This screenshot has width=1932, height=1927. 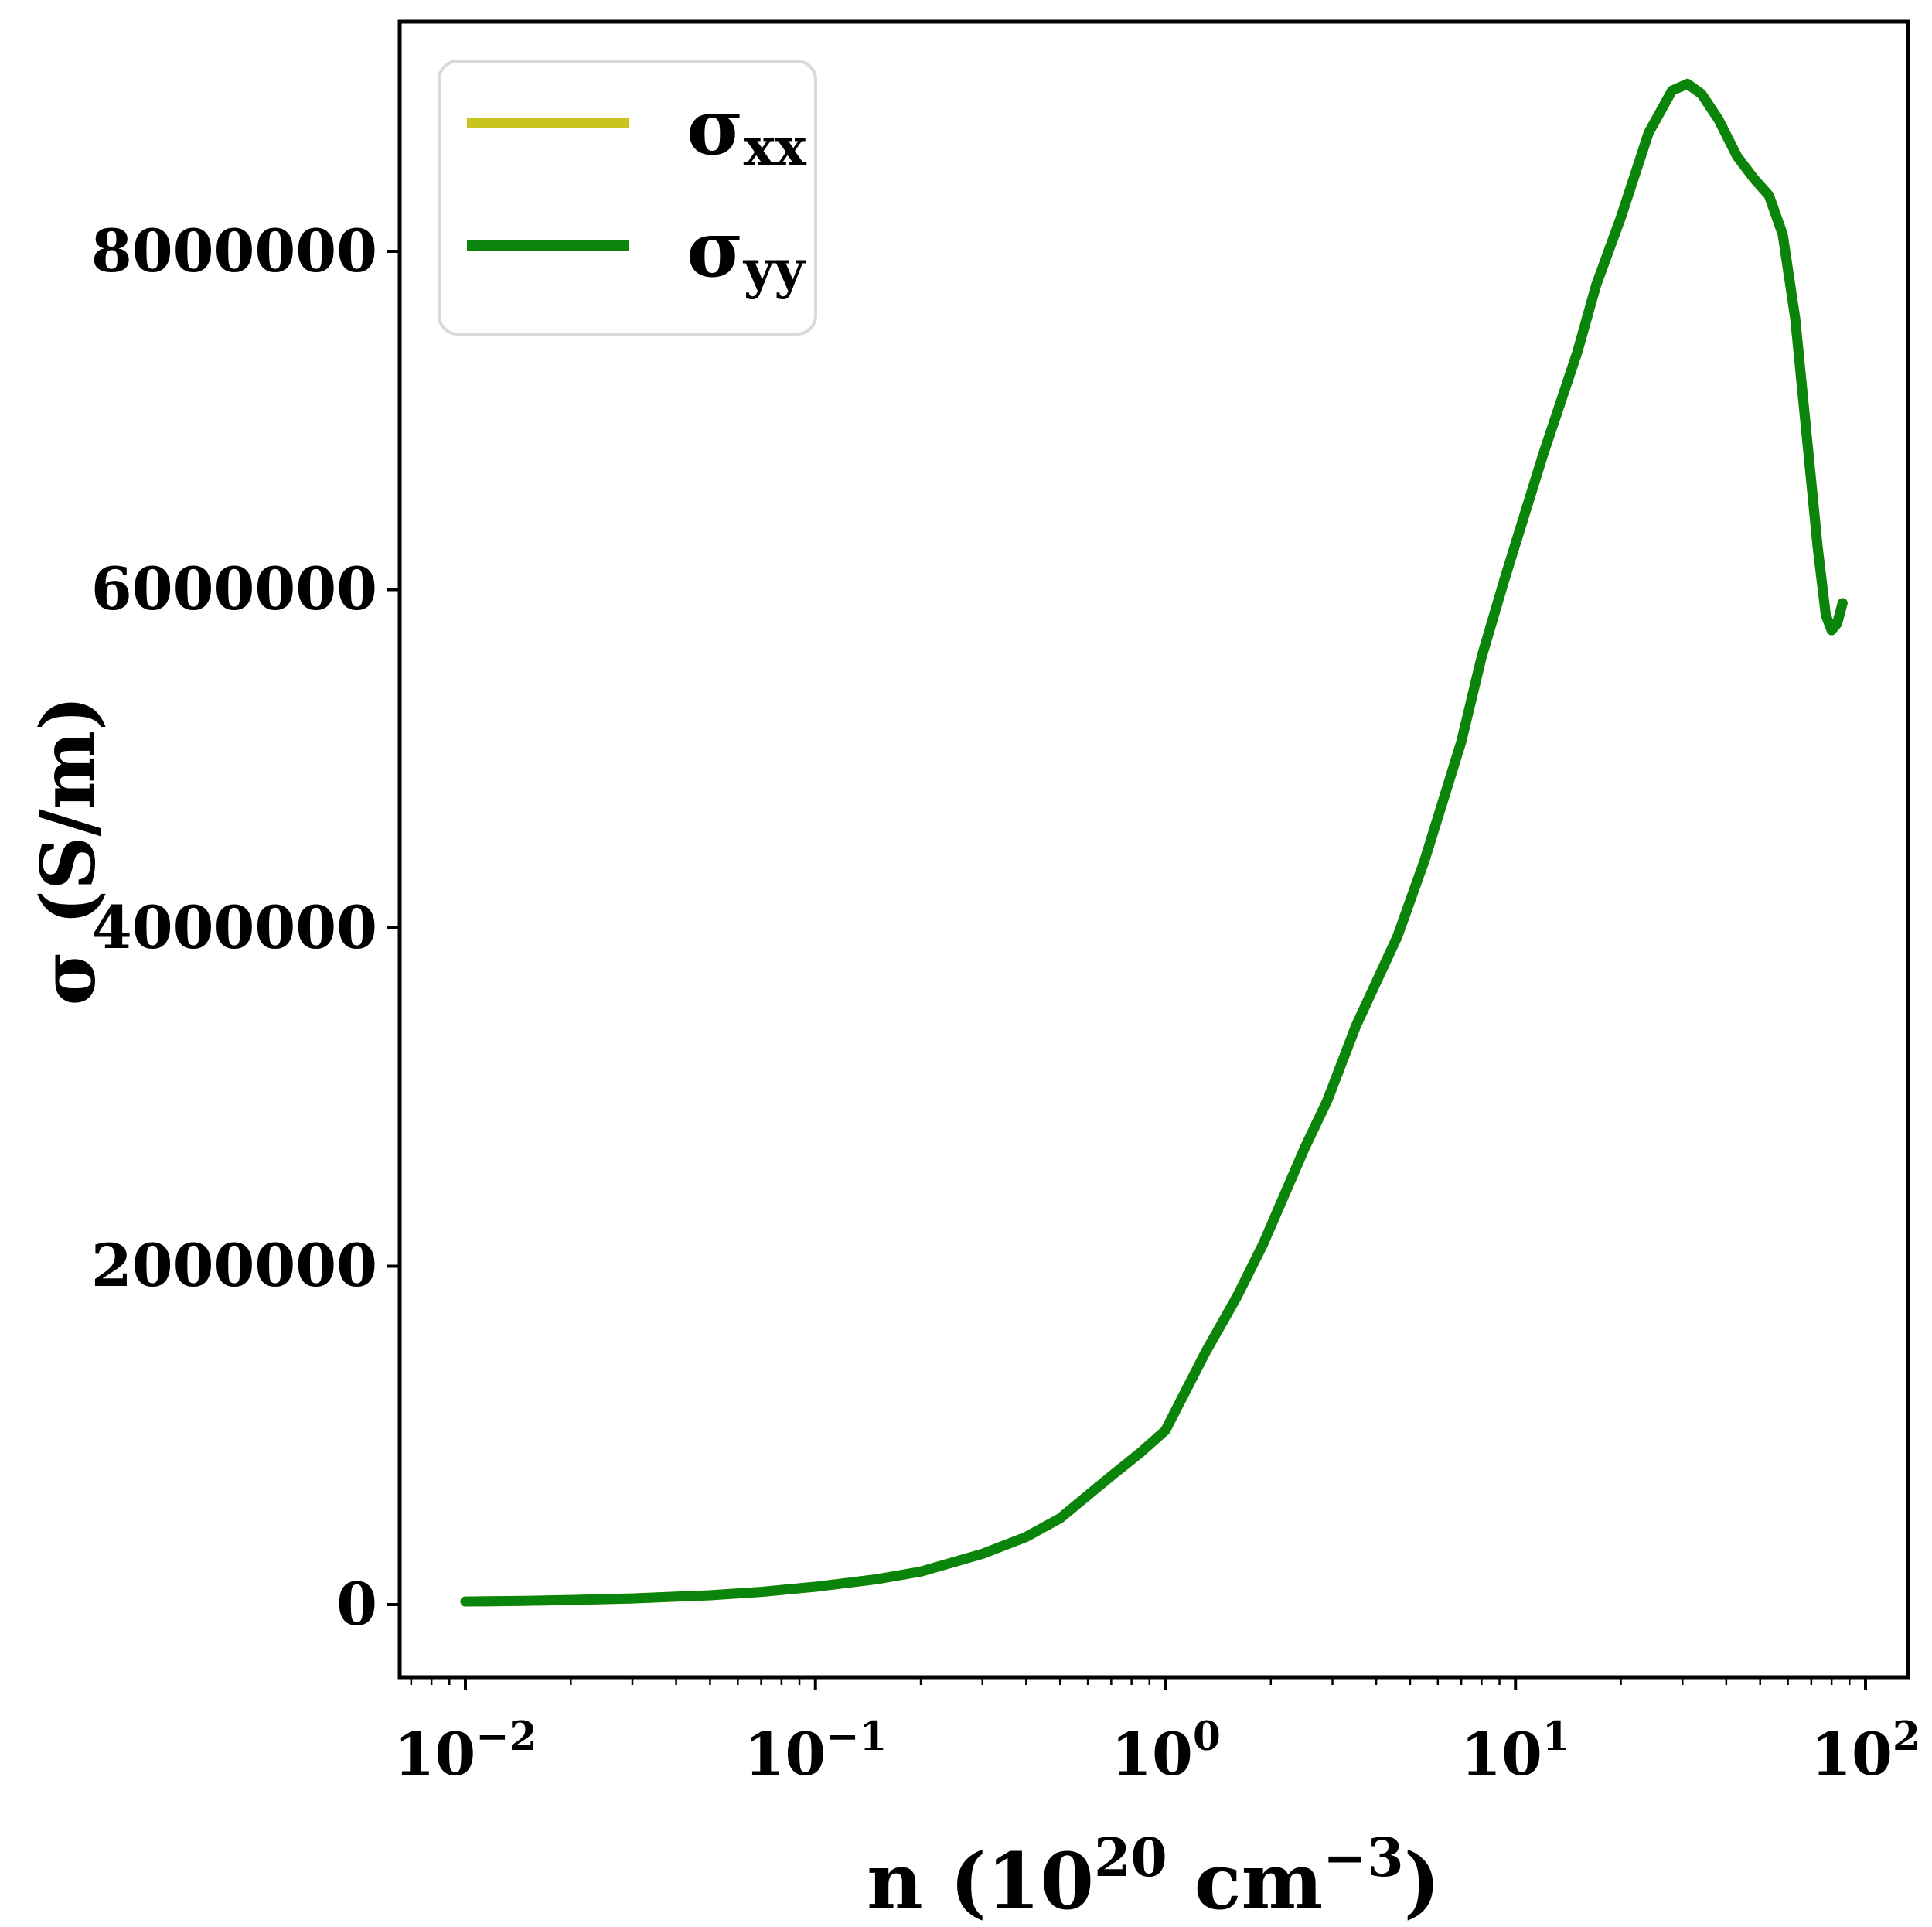 I want to click on x-axis-label-exponent: 20, so click(x=1130, y=1858).